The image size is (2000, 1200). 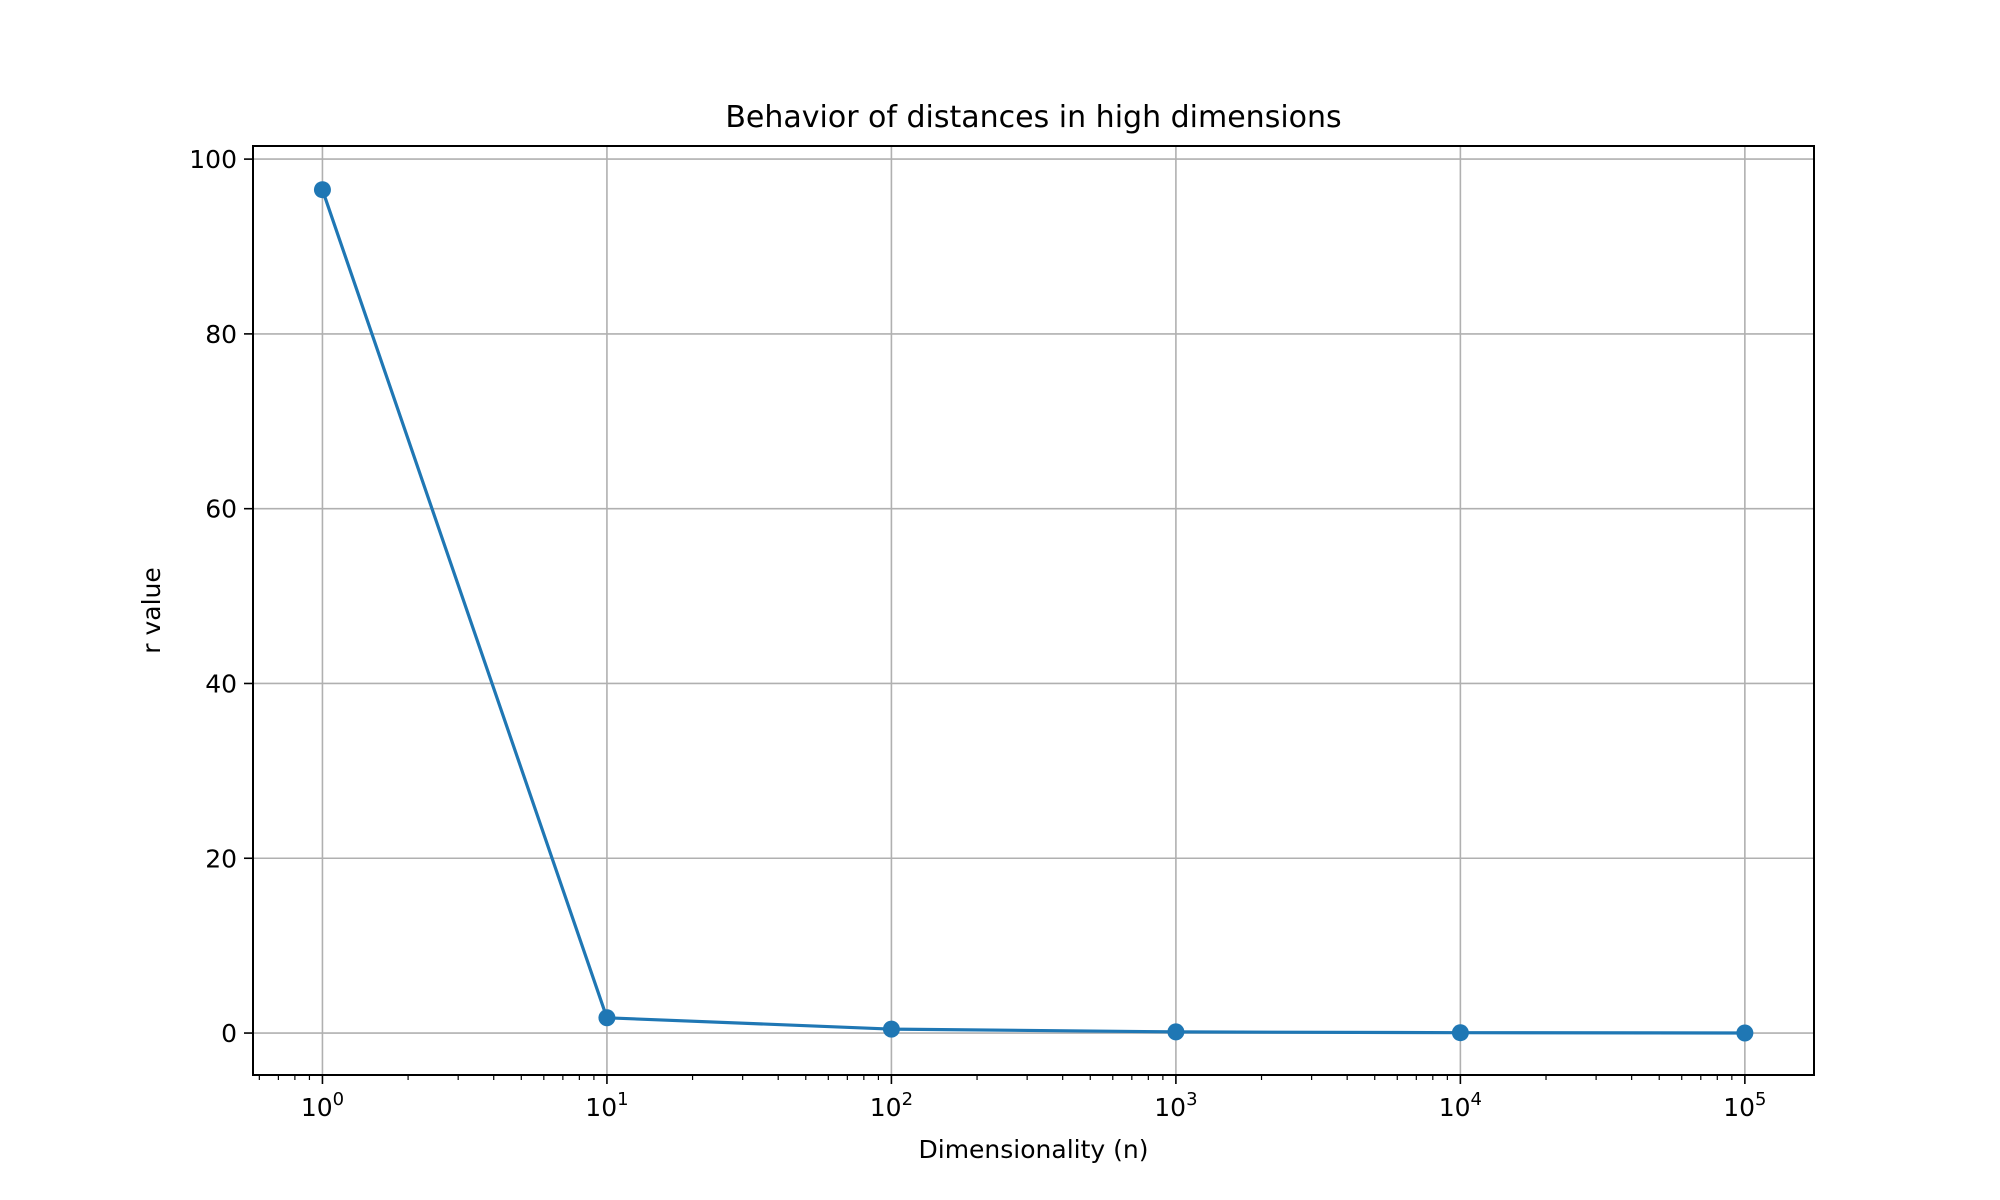 What do you see at coordinates (221, 509) in the screenshot?
I see `y-tick-label: 60` at bounding box center [221, 509].